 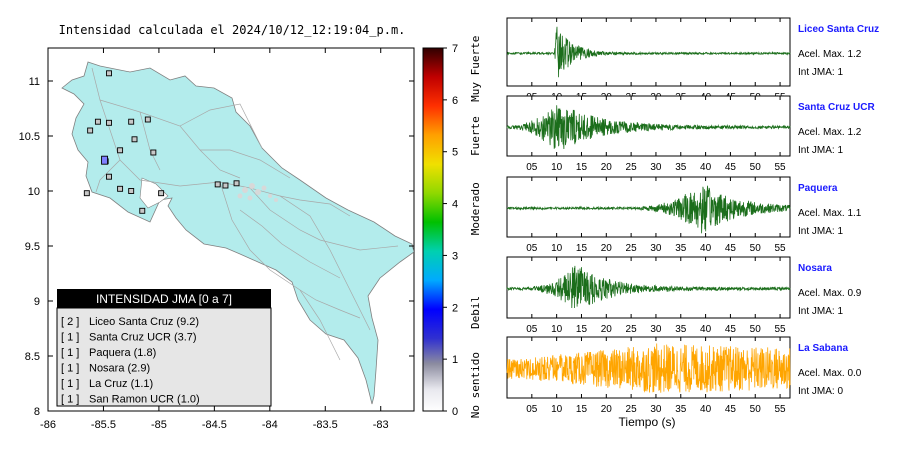 I want to click on legend-title-bar, so click(x=164, y=298).